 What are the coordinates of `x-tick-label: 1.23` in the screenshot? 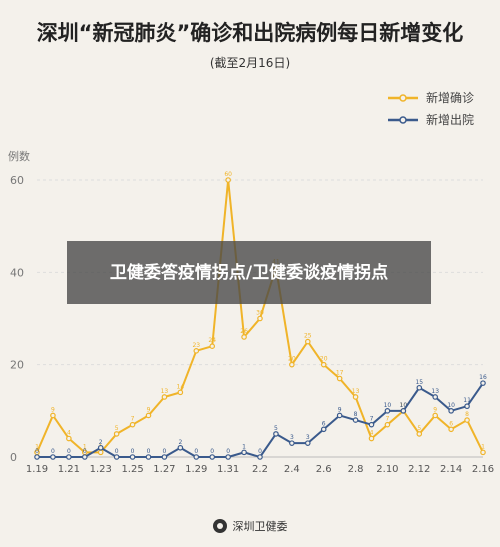 It's located at (101, 469).